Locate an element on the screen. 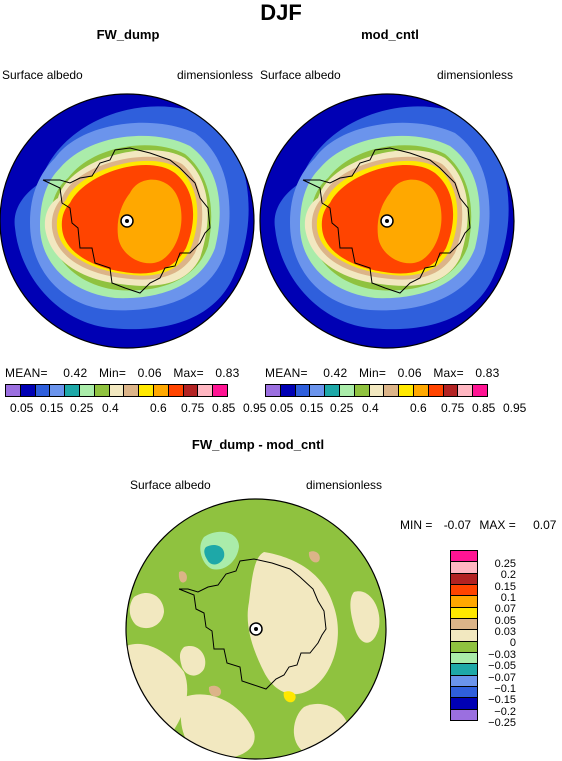  panel1-max-value: 0.83 is located at coordinates (227, 373).